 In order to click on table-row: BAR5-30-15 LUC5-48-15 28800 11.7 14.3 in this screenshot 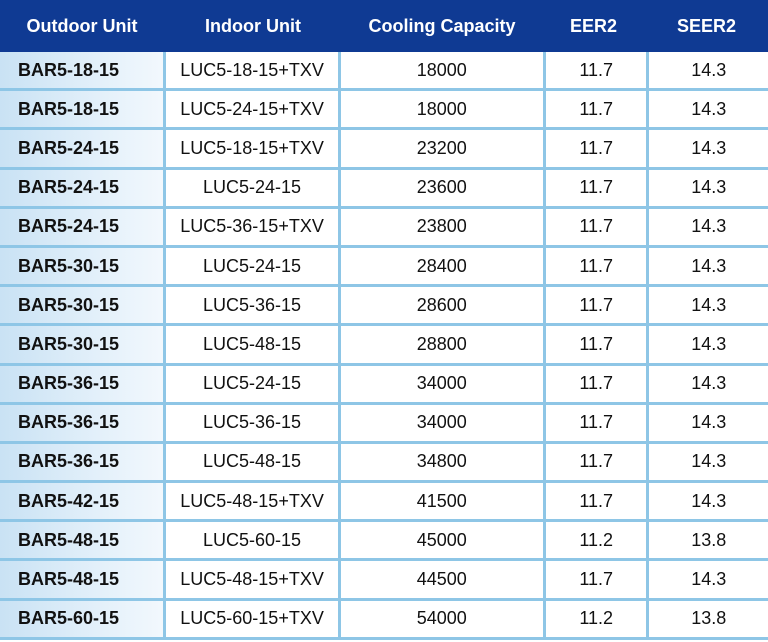, I will do `click(384, 346)`.